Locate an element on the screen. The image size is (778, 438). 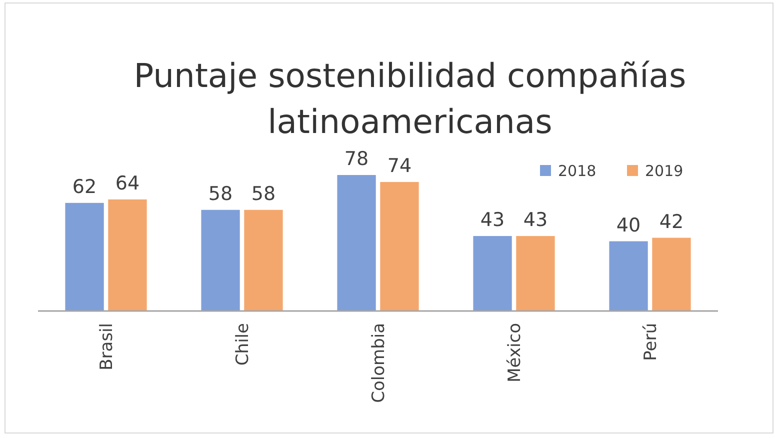
data-label: 42 is located at coordinates (671, 221).